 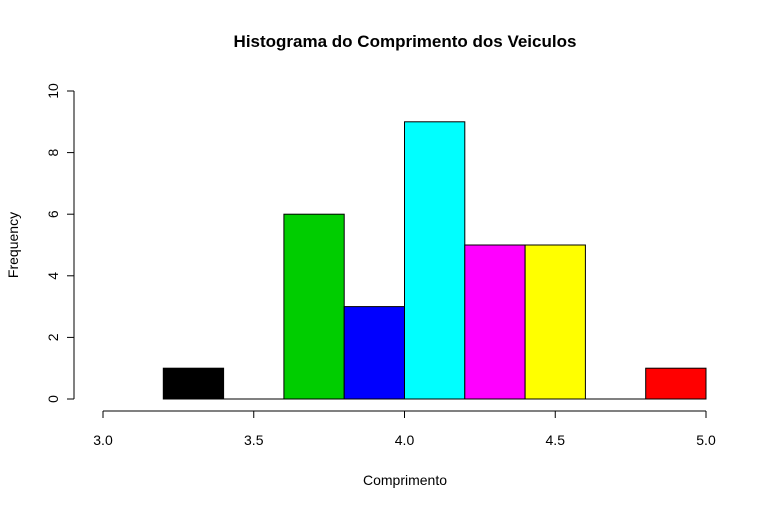 What do you see at coordinates (53, 91) in the screenshot?
I see `y-tick-label-5: 10` at bounding box center [53, 91].